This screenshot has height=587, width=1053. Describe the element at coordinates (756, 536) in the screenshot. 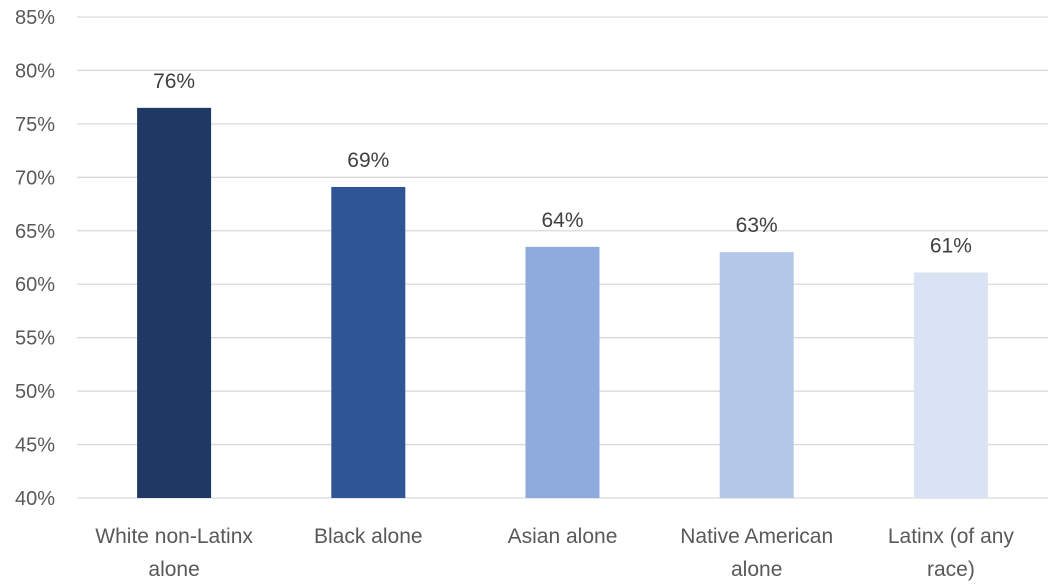

I see `category-label-line: Native American` at that location.